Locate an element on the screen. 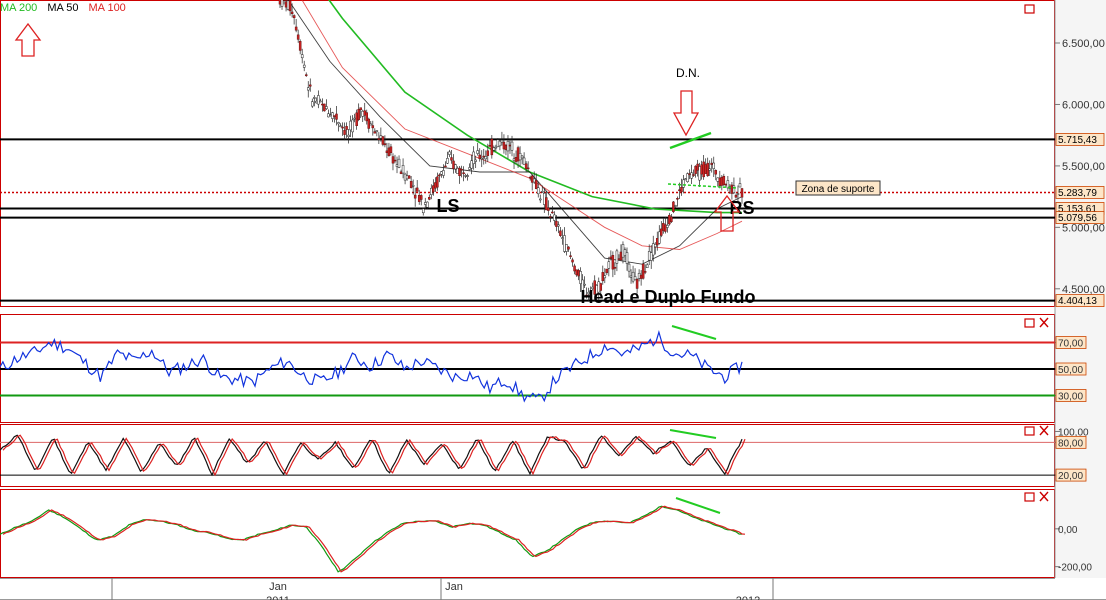 Image resolution: width=1106 pixels, height=600 pixels. stoch-close-icon is located at coordinates (1044, 430).